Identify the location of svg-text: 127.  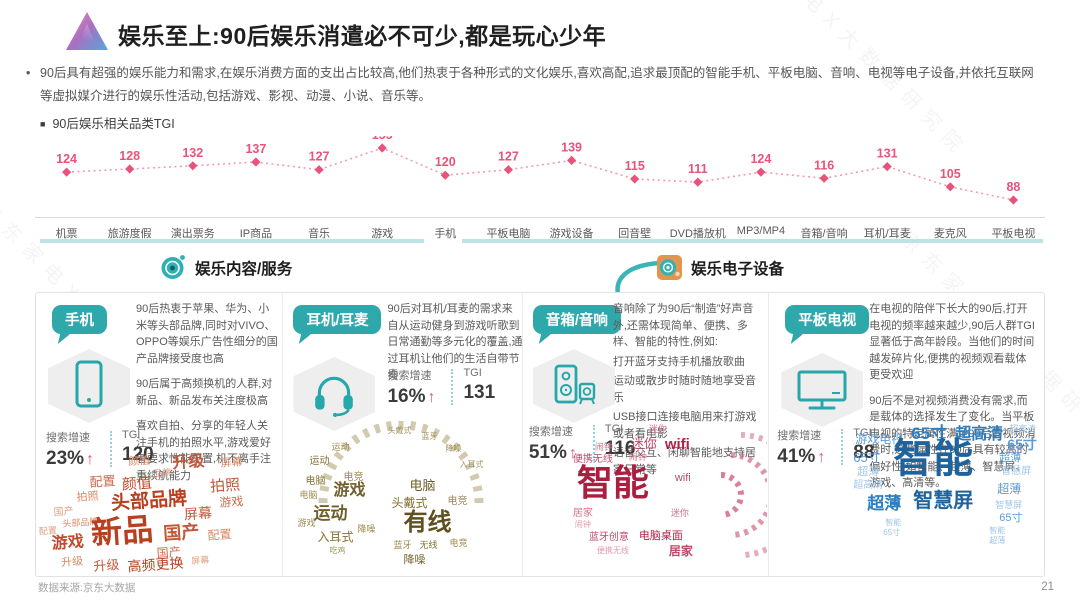
(508, 157).